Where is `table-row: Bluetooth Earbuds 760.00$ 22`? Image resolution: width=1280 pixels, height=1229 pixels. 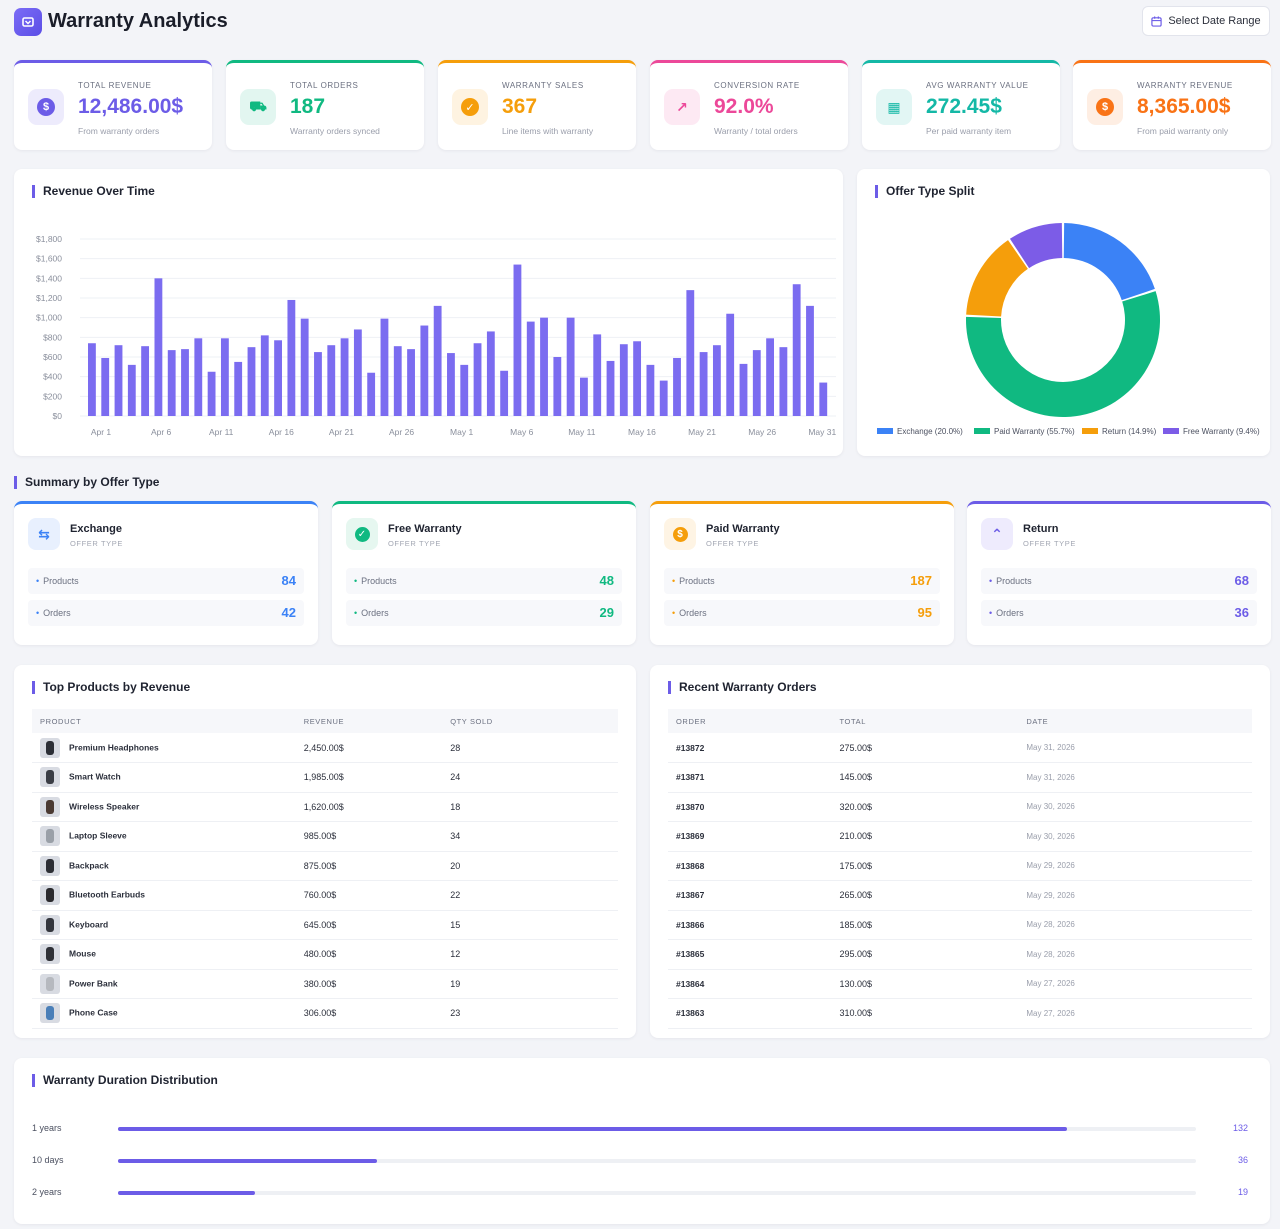
table-row: Bluetooth Earbuds 760.00$ 22 is located at coordinates (325, 895).